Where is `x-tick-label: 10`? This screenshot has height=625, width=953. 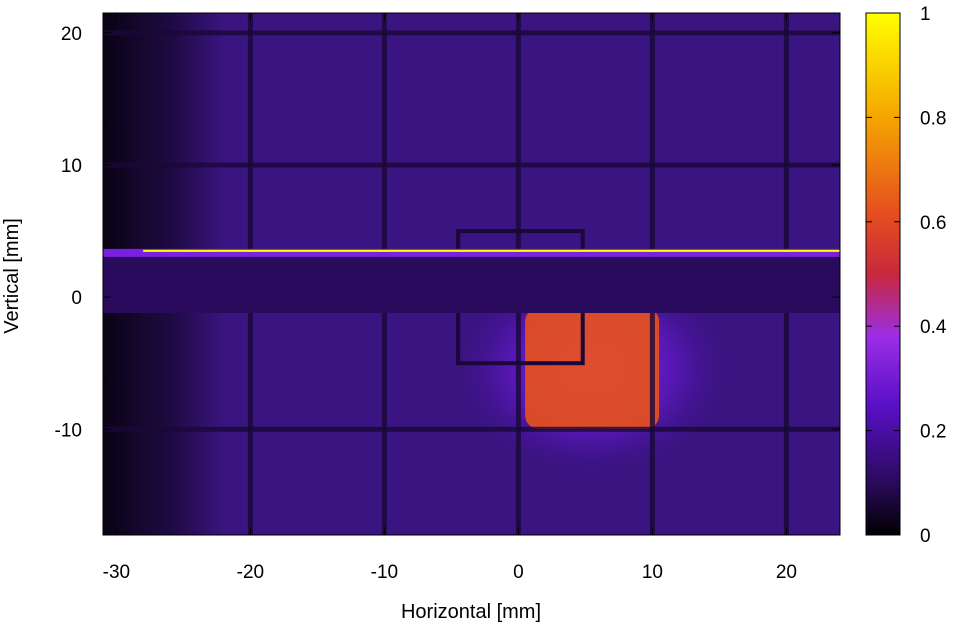 x-tick-label: 10 is located at coordinates (652, 572).